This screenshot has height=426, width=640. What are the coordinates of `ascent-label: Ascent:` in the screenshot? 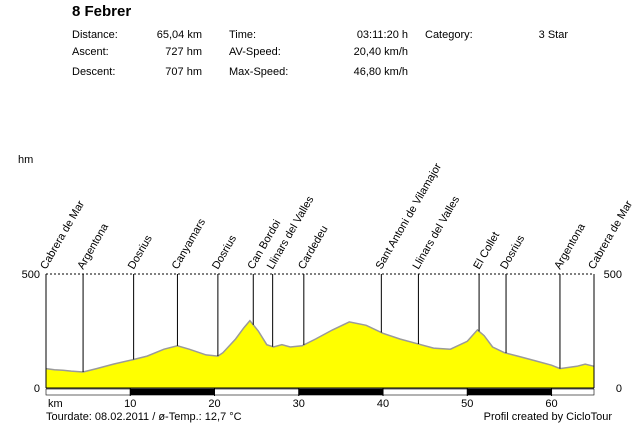 It's located at (90, 52).